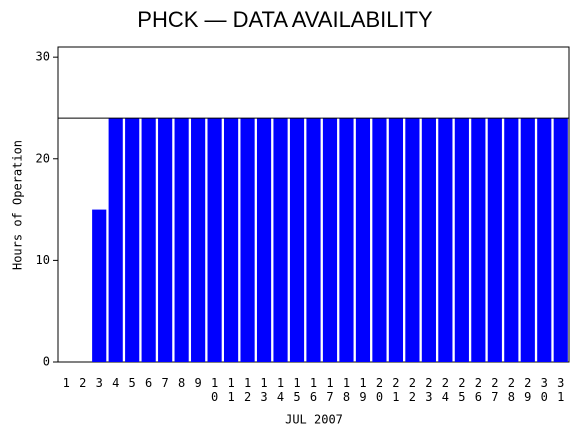  What do you see at coordinates (46, 362) in the screenshot?
I see `y-tick-label: 0` at bounding box center [46, 362].